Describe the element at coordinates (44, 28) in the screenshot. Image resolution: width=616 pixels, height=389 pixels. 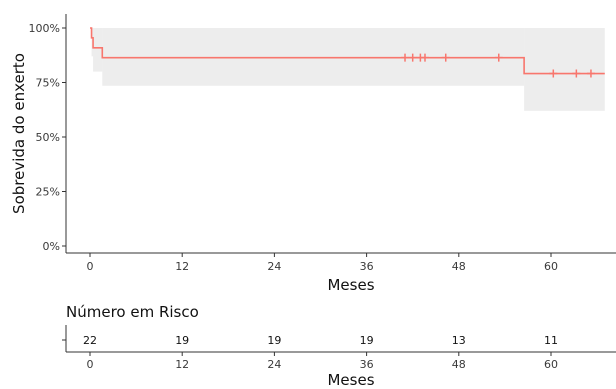
I see `y-tick-label-4: 100%` at that location.